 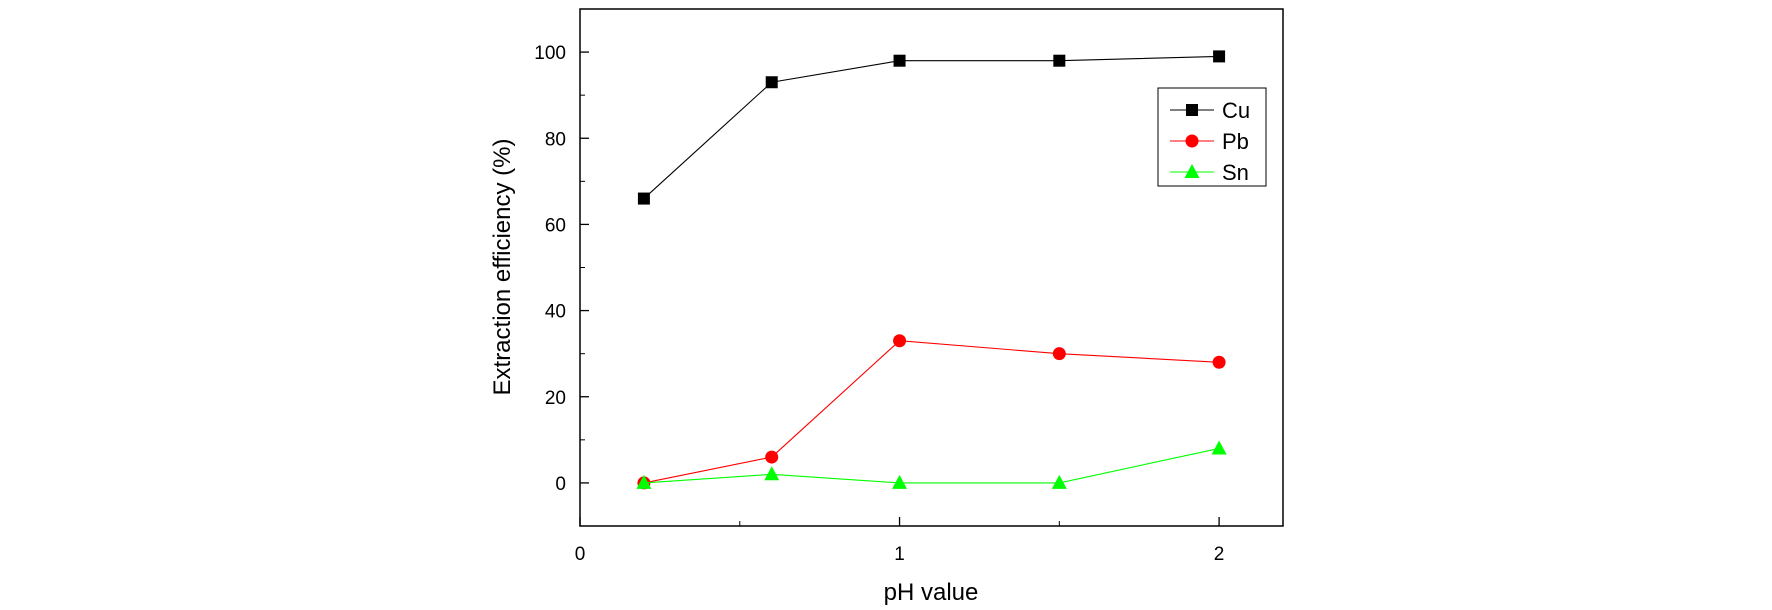 What do you see at coordinates (1235, 172) in the screenshot?
I see `legend-label-sn: Sn` at bounding box center [1235, 172].